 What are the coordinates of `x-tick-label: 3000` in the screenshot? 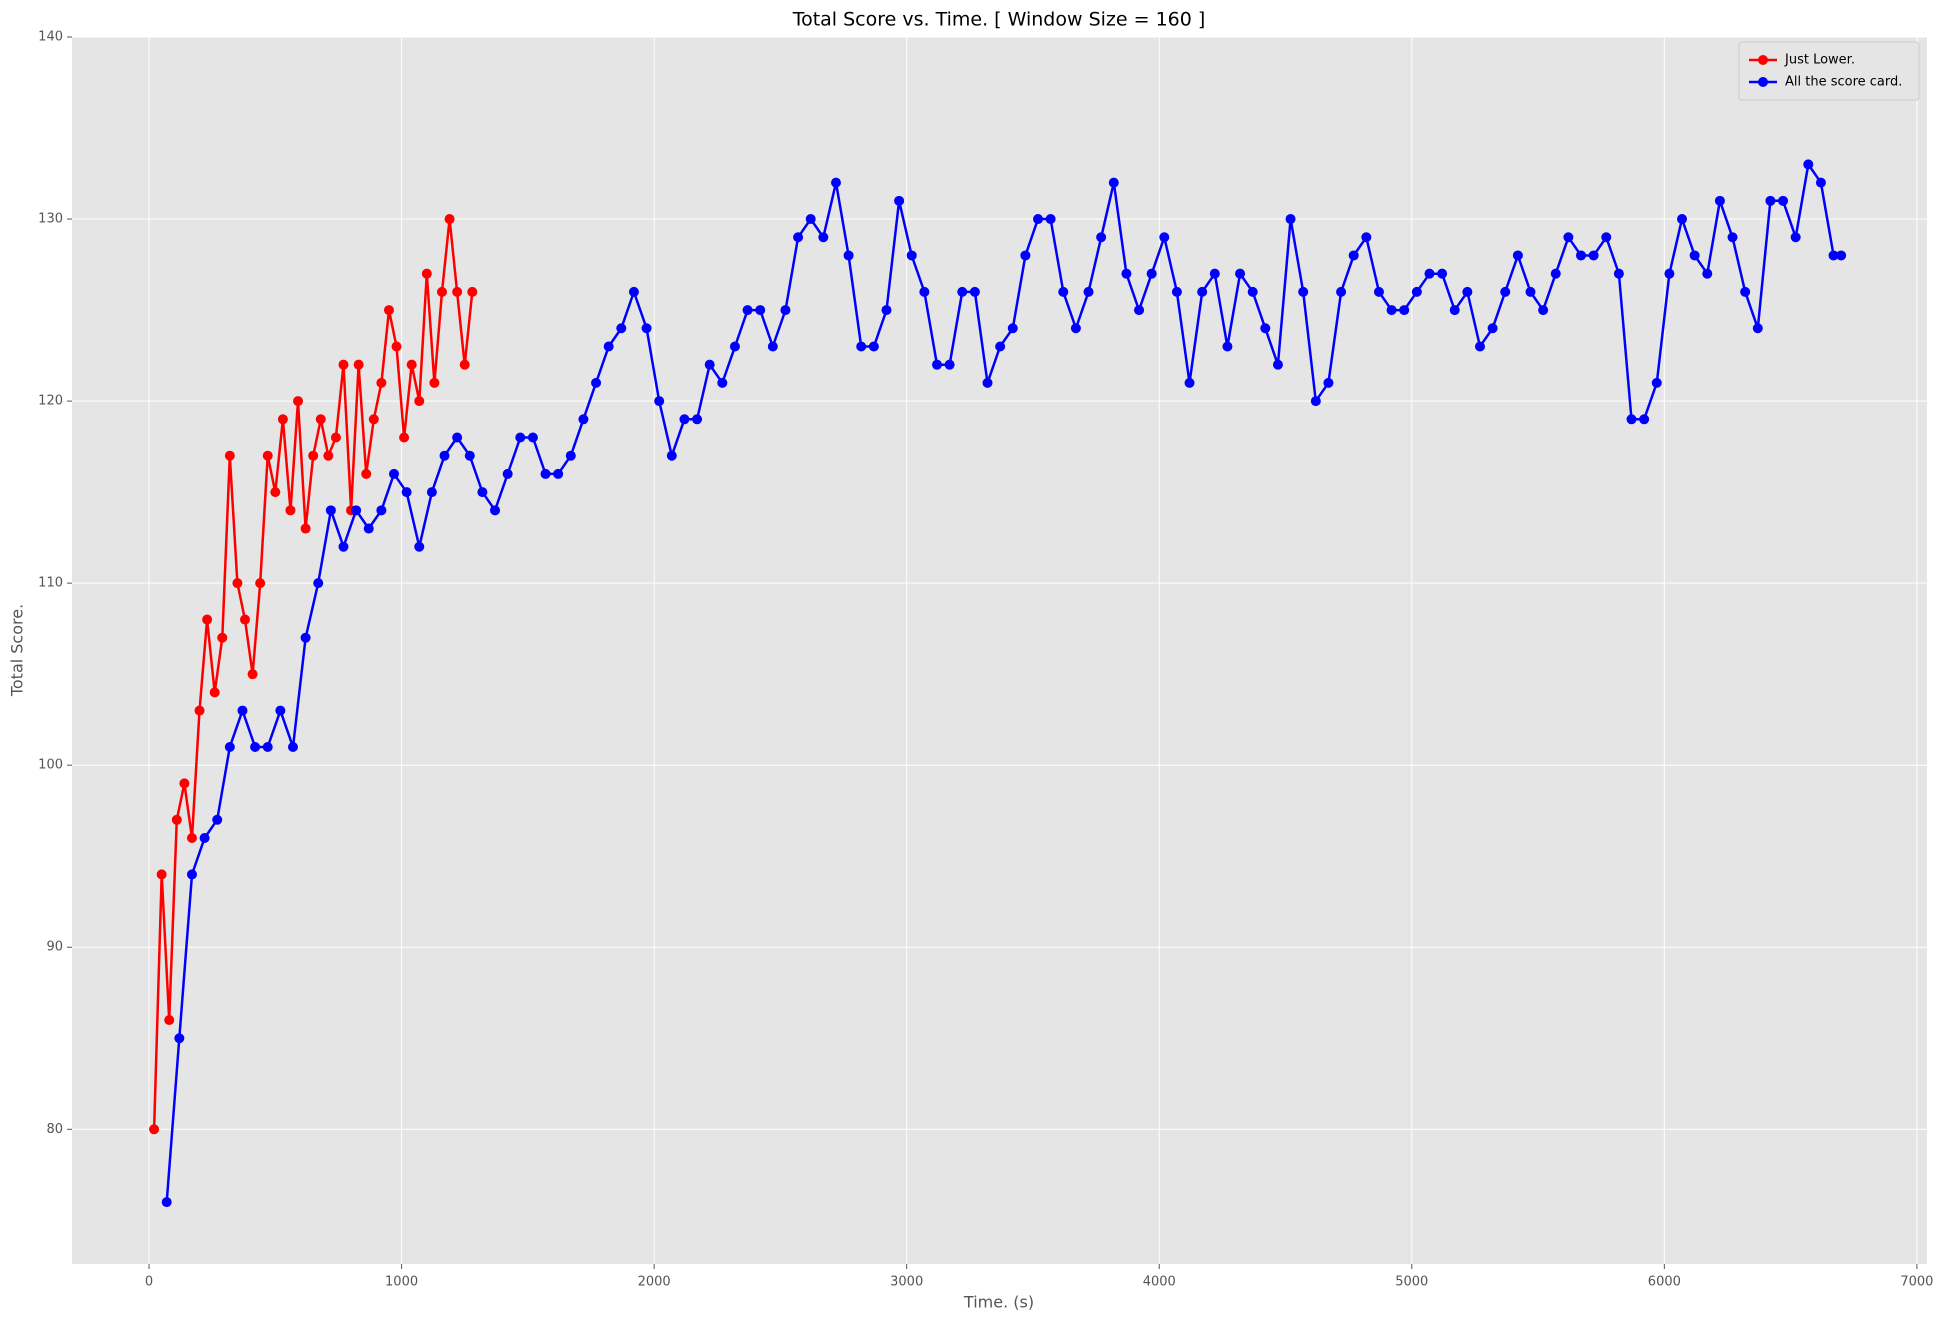 It's located at (906, 1282).